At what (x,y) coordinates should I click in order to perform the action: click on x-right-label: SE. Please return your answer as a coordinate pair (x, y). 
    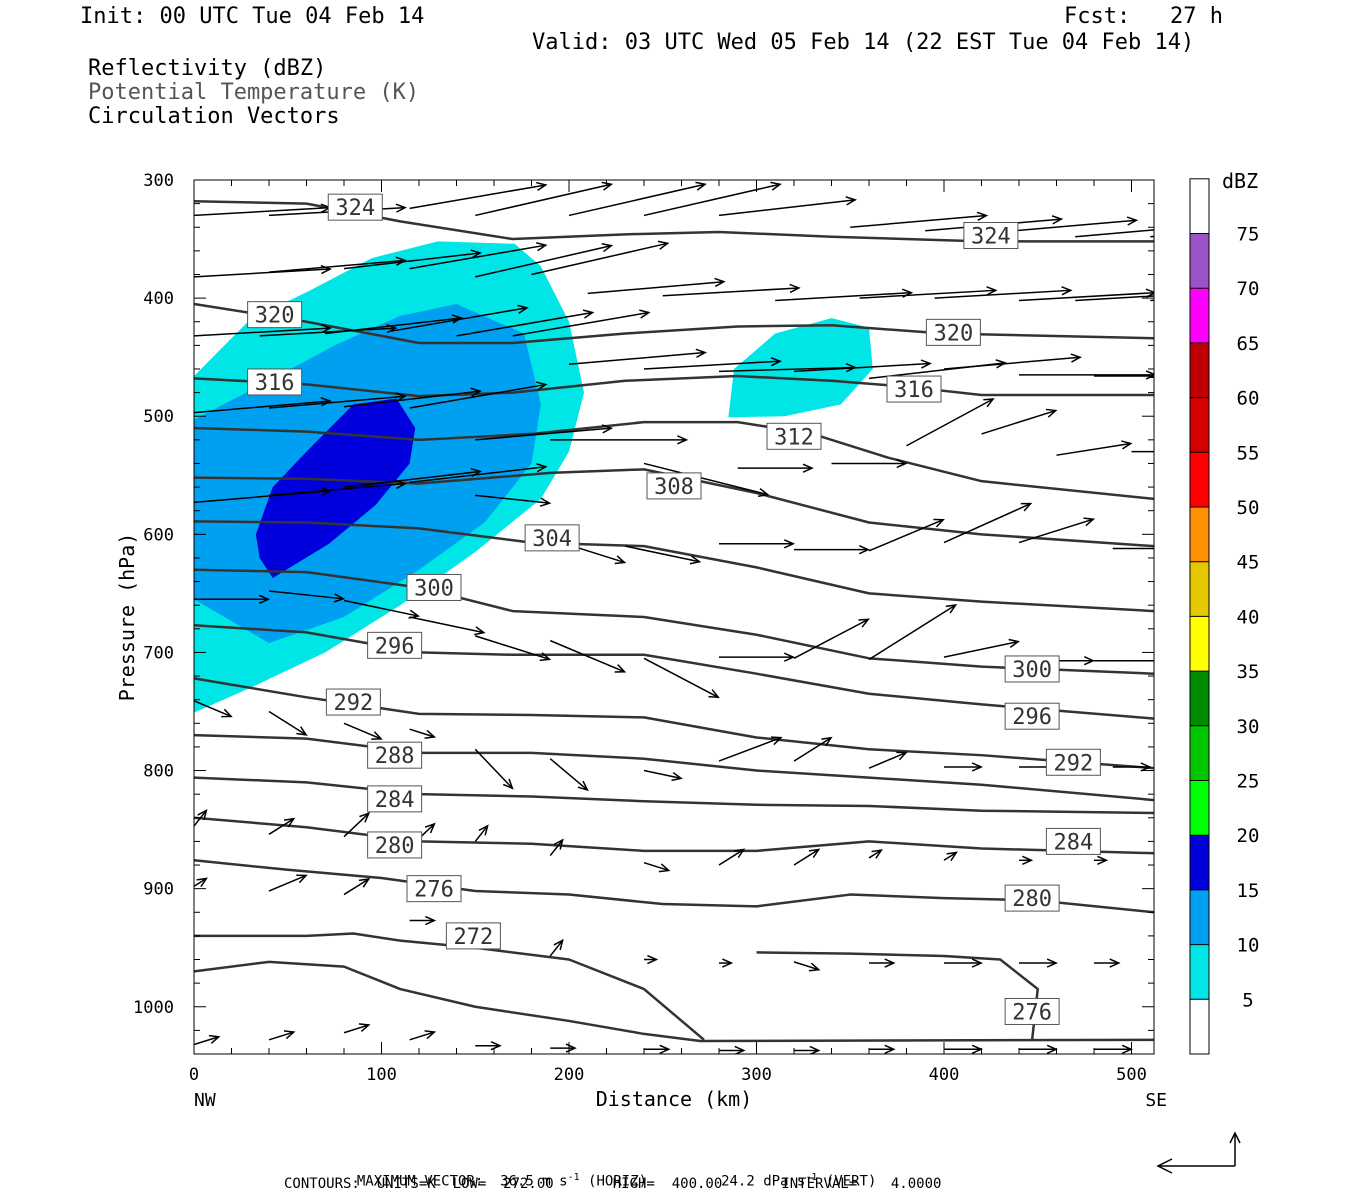
    Looking at the image, I should click on (1156, 1100).